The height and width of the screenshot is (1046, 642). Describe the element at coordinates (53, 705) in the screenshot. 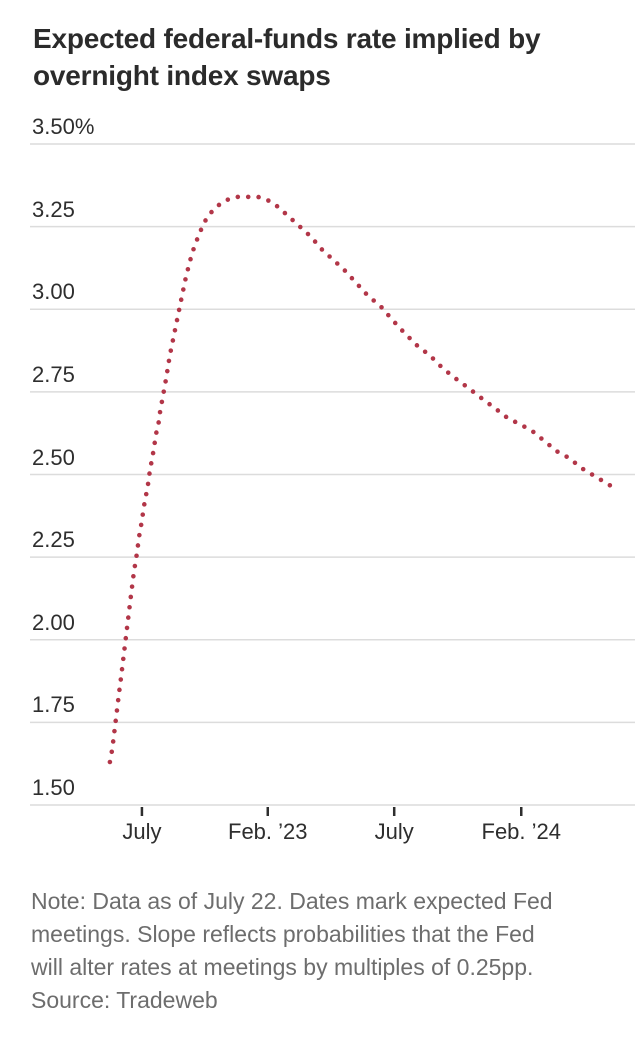

I see `y-axis-label: 1.75` at that location.